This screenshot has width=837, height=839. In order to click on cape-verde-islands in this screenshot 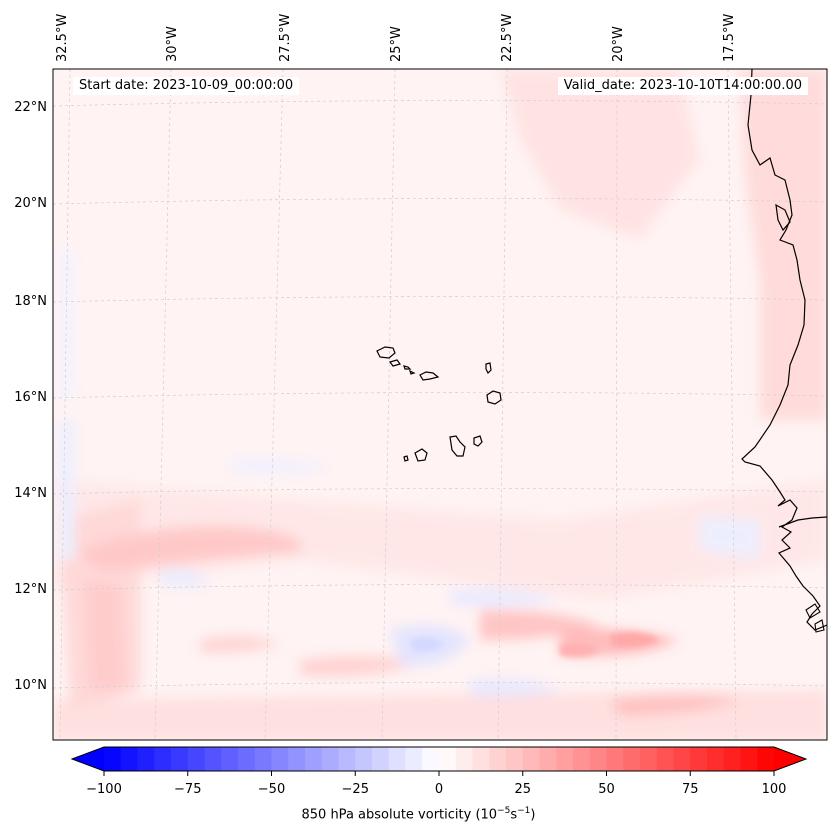, I will do `click(439, 404)`.